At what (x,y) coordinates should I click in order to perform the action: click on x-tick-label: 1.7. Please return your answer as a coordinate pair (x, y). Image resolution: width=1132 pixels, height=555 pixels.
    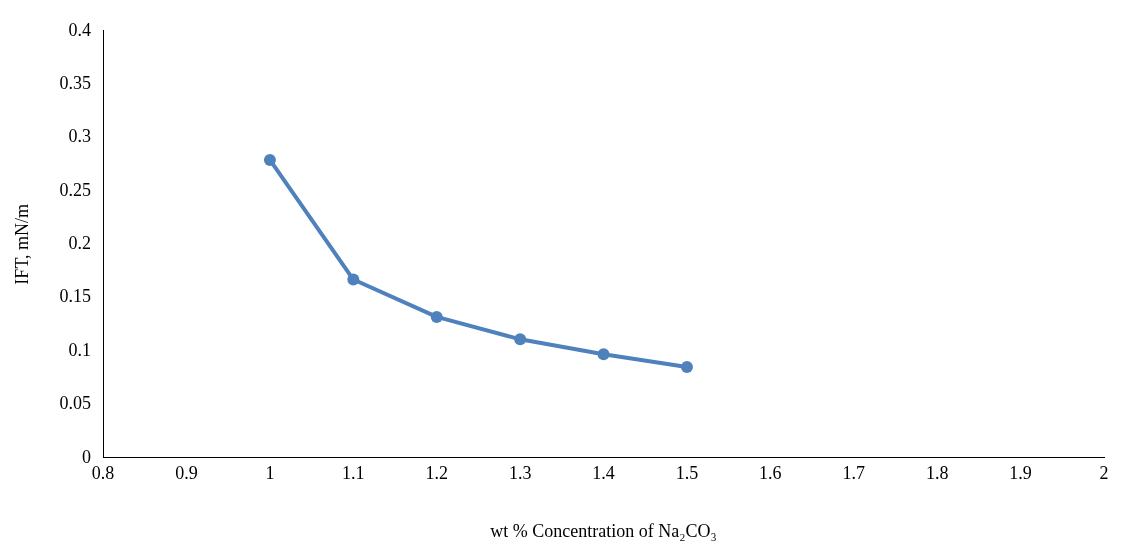
    Looking at the image, I should click on (854, 473).